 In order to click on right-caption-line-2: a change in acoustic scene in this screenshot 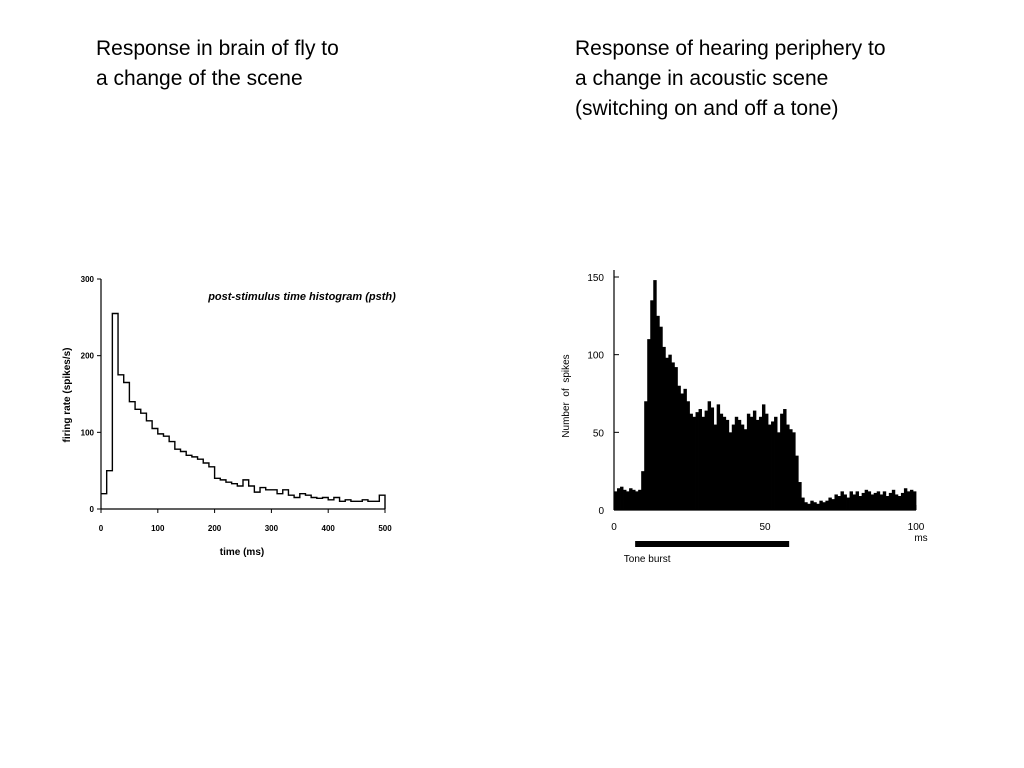, I will do `click(702, 78)`.